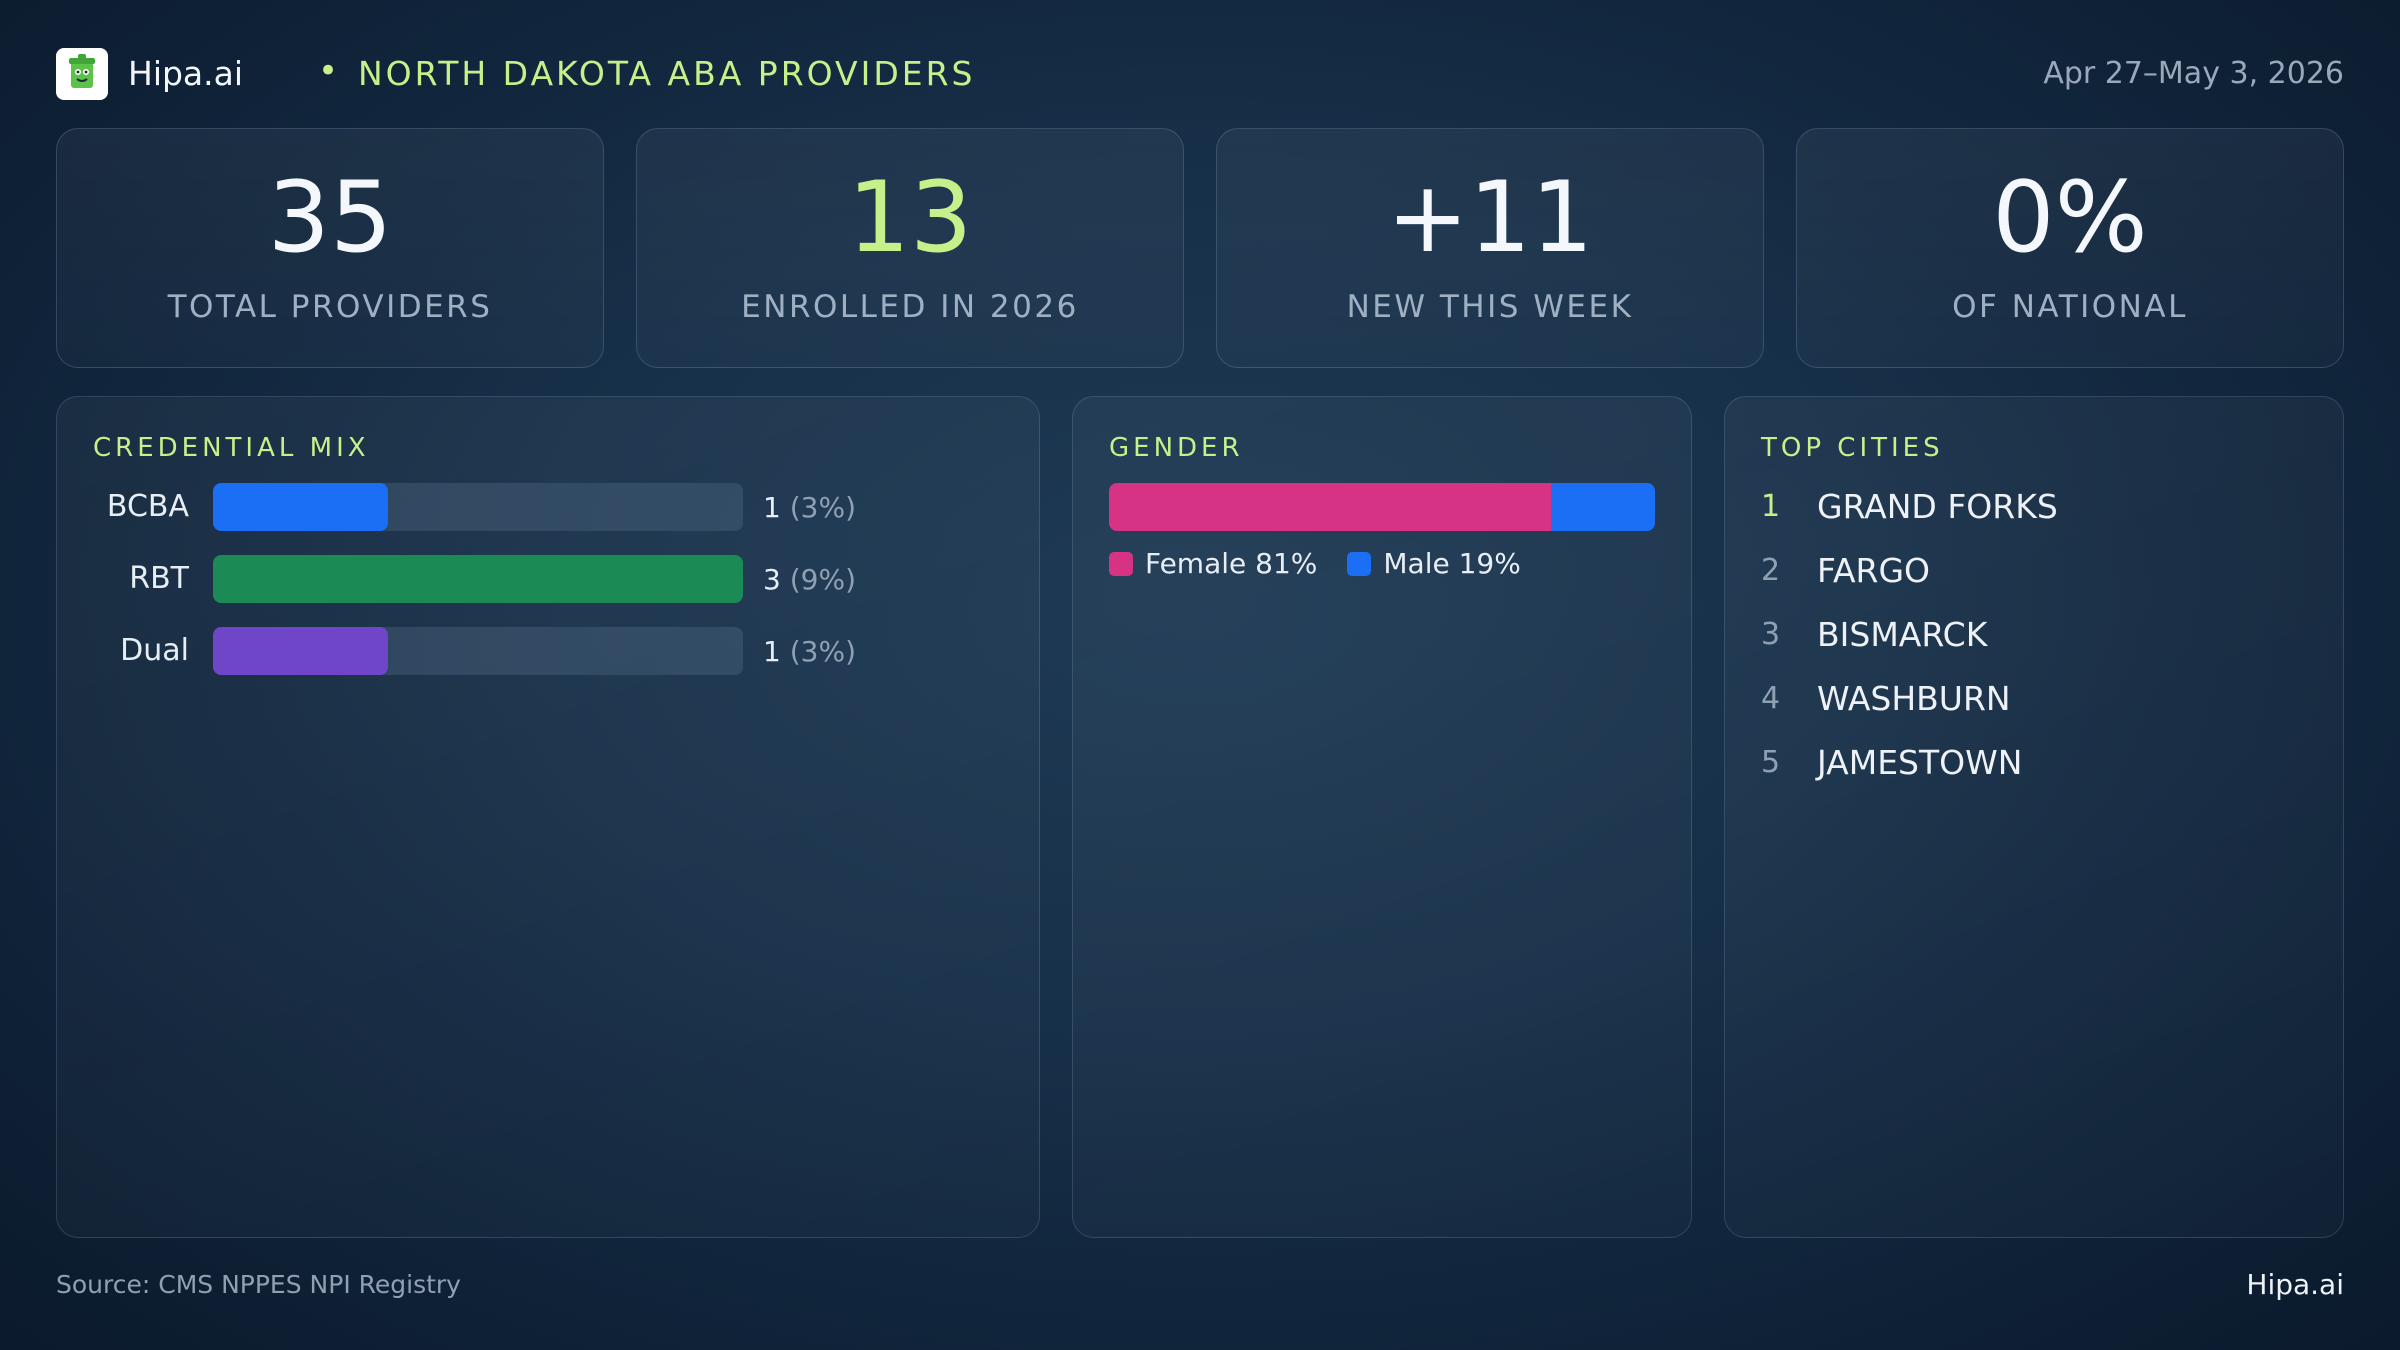  Describe the element at coordinates (2070, 218) in the screenshot. I see `kpi-value: 0%` at that location.